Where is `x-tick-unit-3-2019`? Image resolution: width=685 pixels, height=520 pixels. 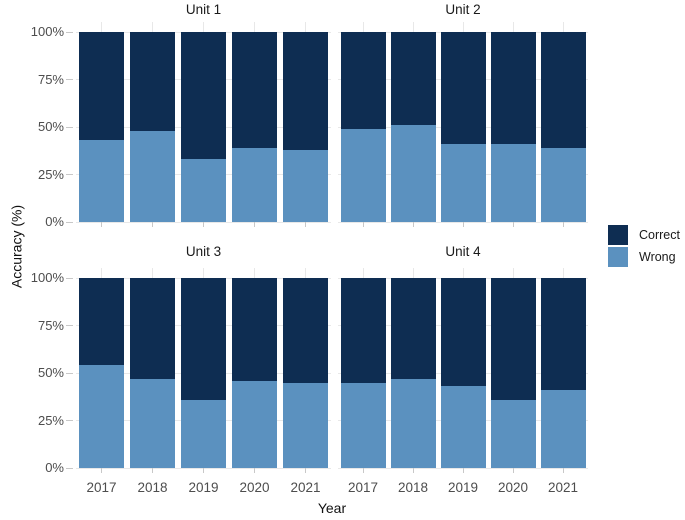 x-tick-unit-3-2019 is located at coordinates (203, 470).